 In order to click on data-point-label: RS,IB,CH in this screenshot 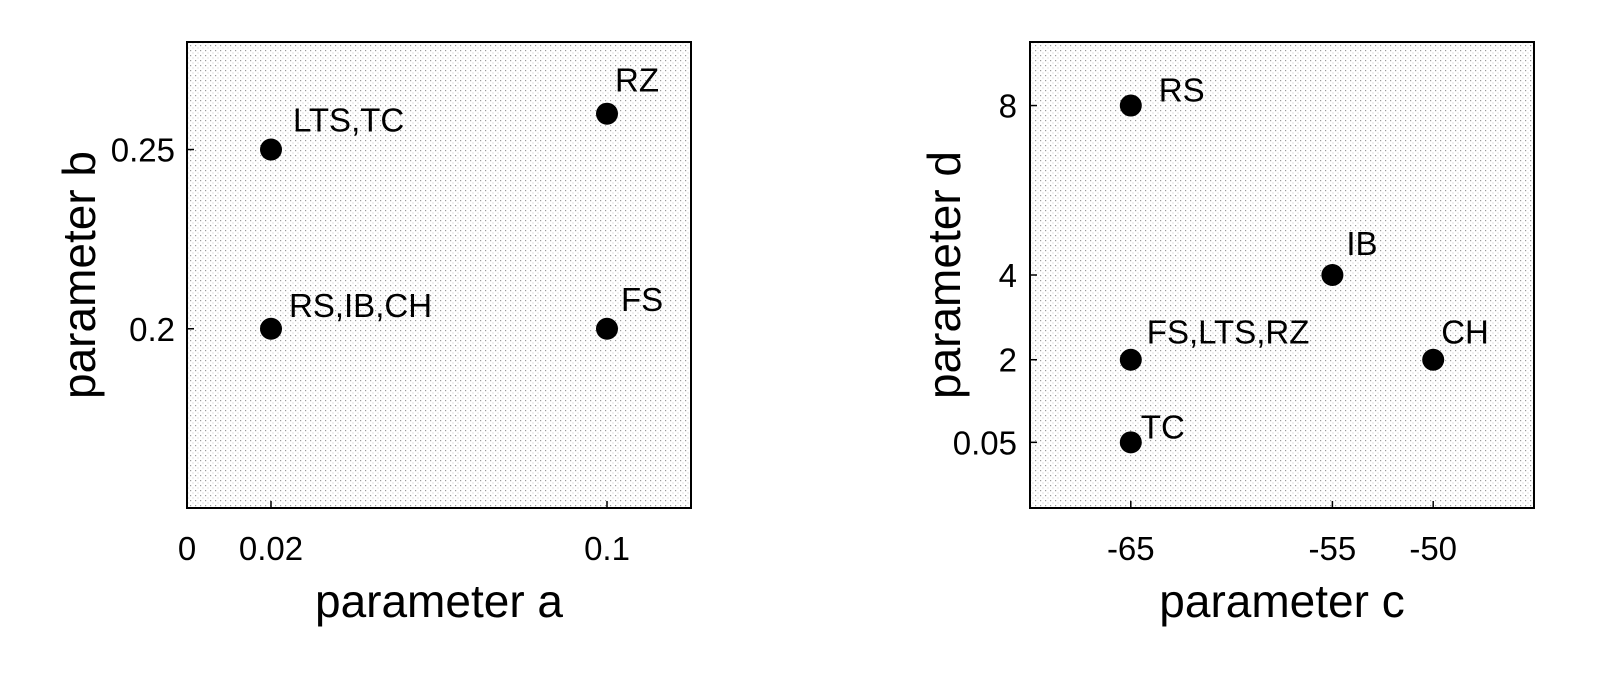, I will do `click(360, 305)`.